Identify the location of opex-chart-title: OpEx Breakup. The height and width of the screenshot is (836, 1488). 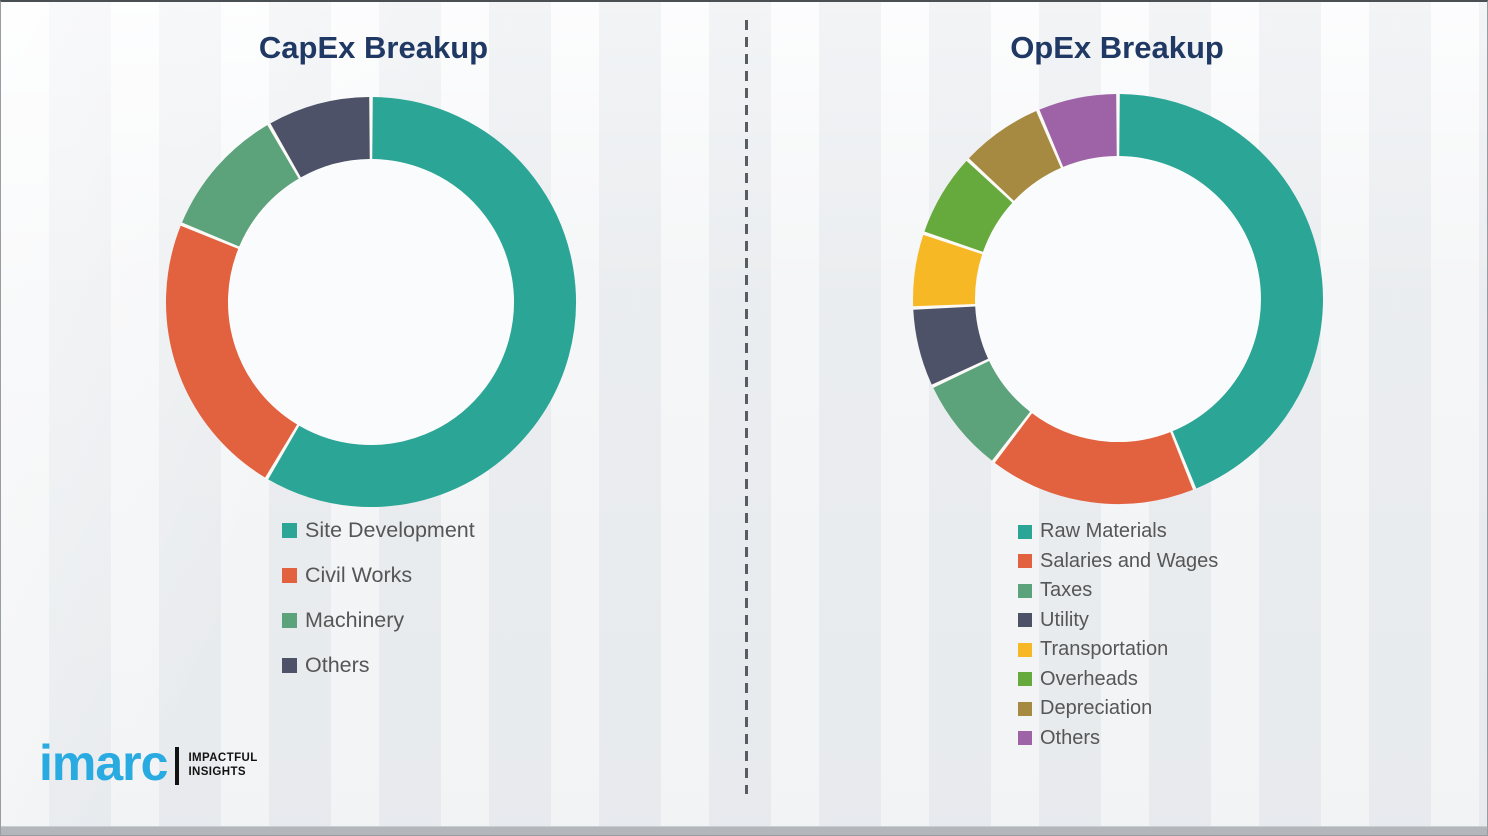
(1117, 47).